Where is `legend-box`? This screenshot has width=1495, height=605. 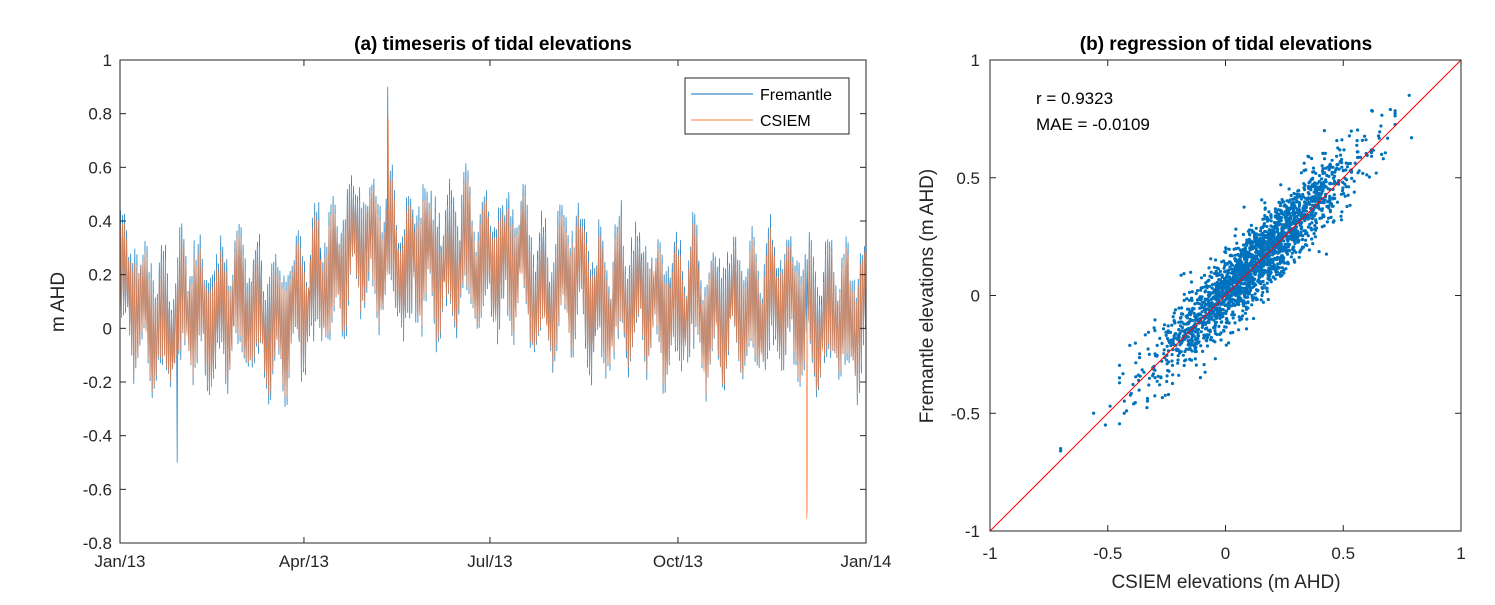
legend-box is located at coordinates (767, 106).